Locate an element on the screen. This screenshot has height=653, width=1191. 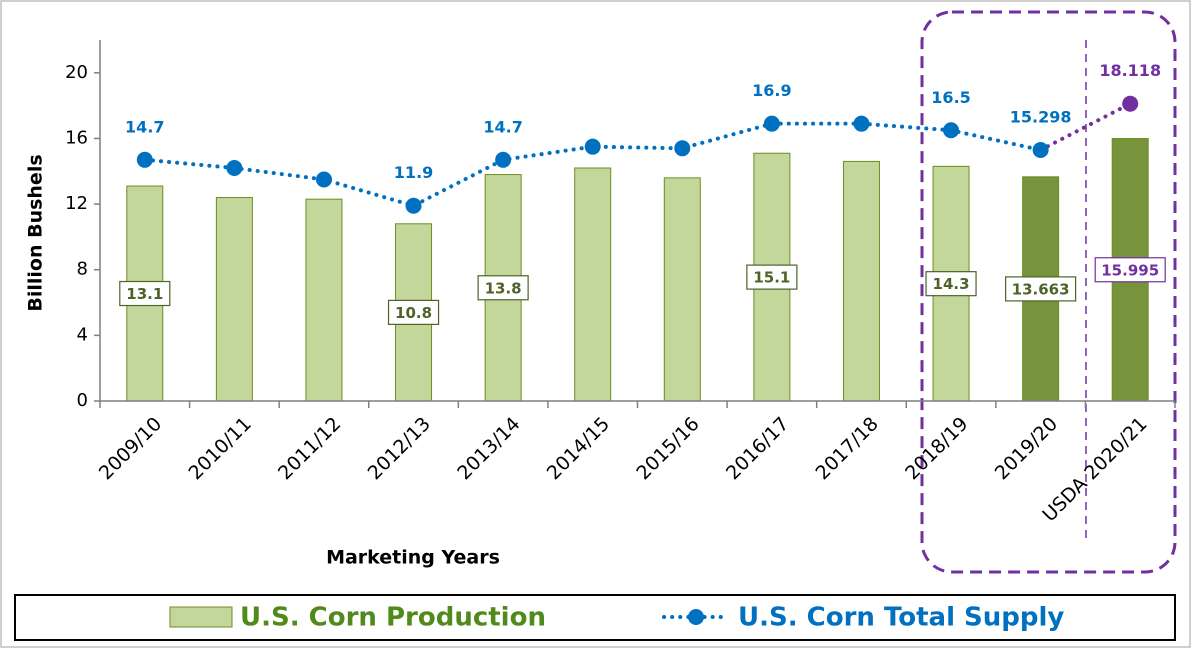
bar-label: 13.1 is located at coordinates (144, 294).